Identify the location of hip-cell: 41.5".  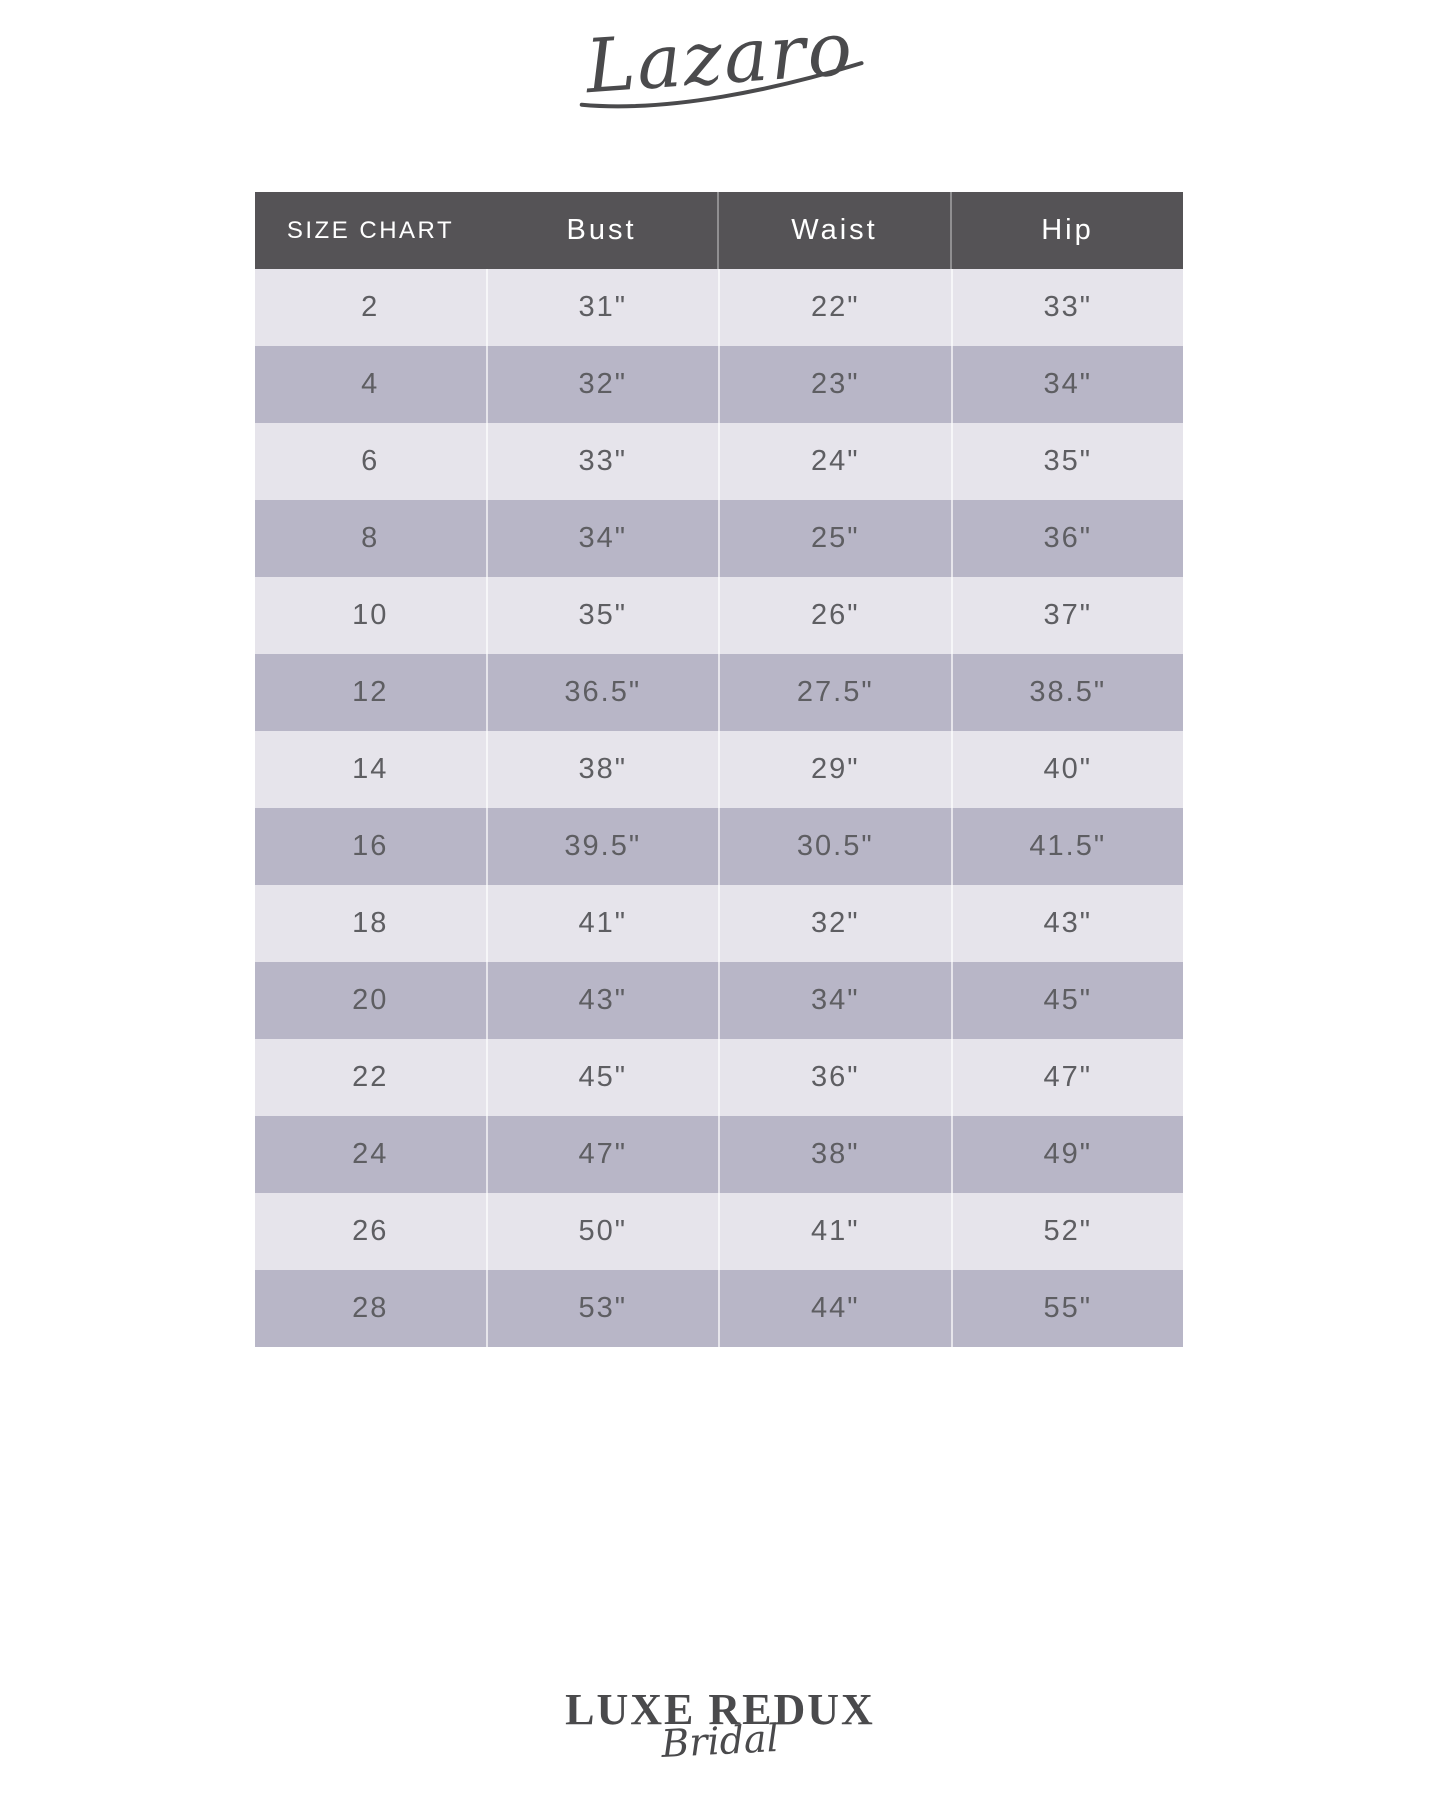
(1067, 846).